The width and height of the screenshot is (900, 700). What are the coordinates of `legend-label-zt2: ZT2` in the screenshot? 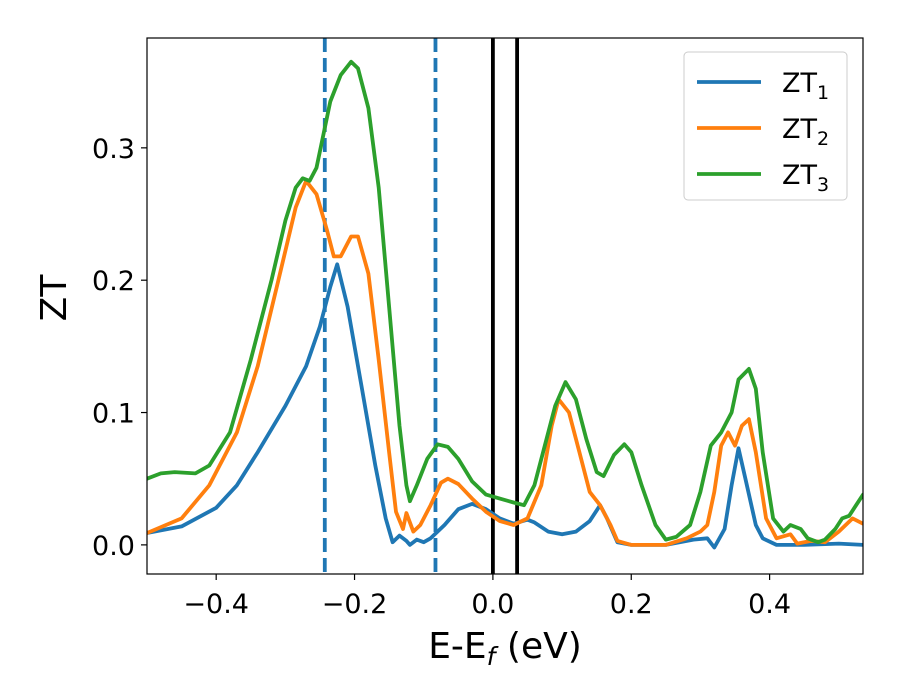 It's located at (805, 132).